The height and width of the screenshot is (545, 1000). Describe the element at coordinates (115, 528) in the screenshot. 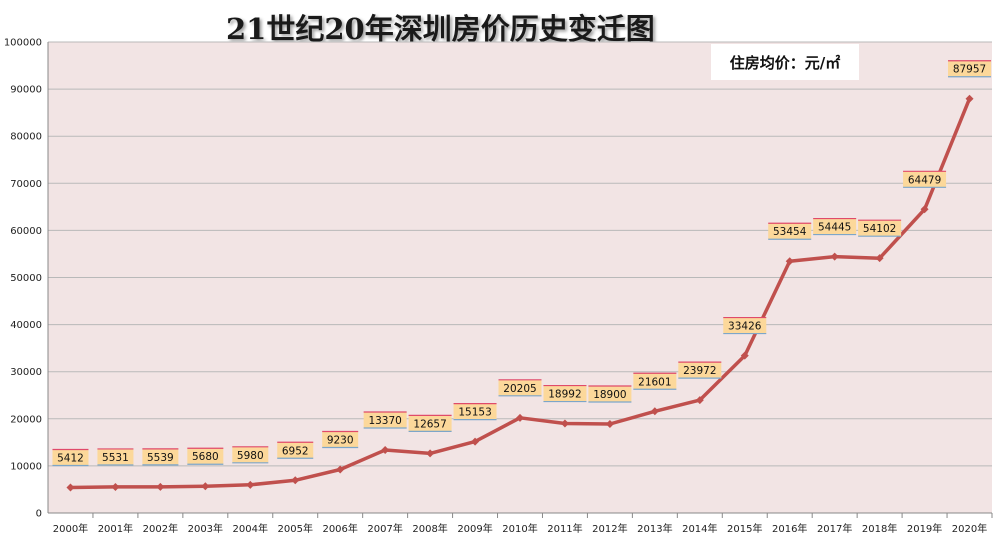

I see `x-tick-label: 2001年` at that location.